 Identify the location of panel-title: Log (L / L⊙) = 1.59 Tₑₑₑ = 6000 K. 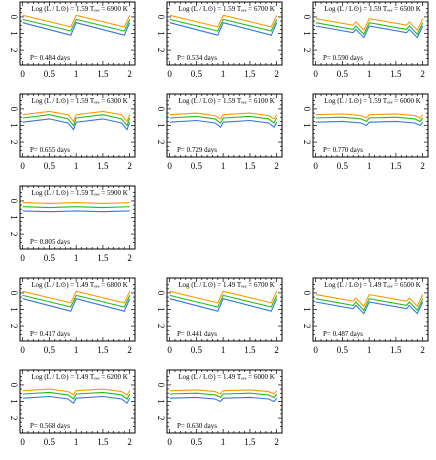
(372, 101).